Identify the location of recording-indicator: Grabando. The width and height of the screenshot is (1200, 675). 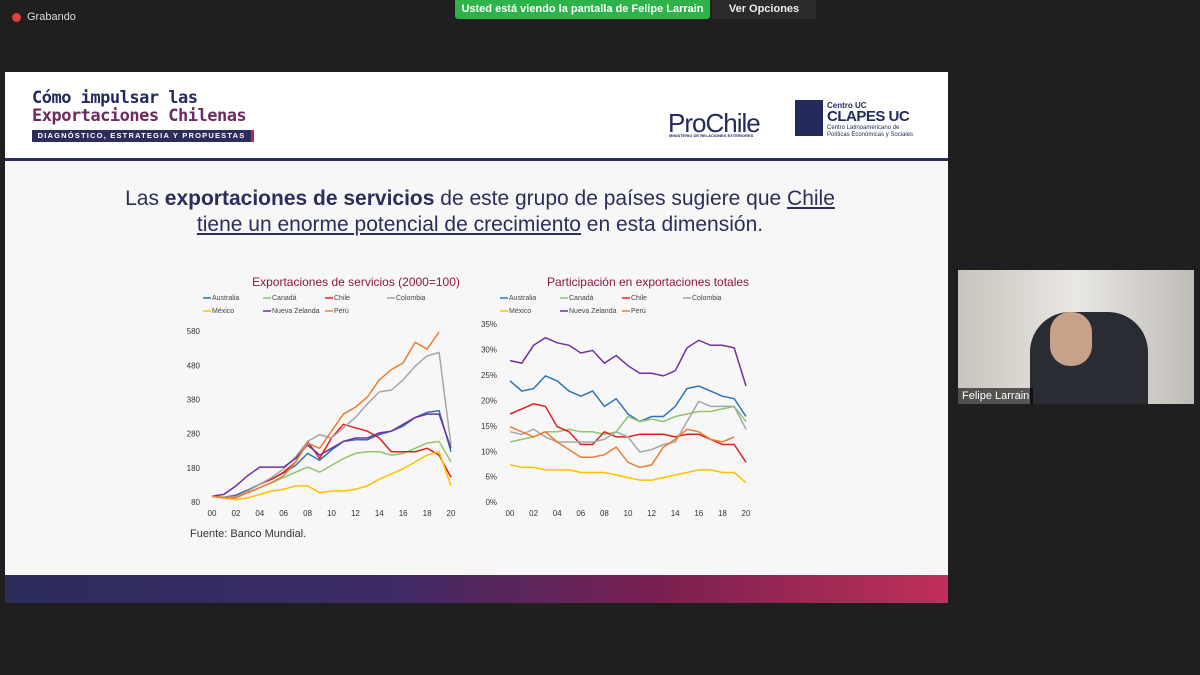
(44, 17).